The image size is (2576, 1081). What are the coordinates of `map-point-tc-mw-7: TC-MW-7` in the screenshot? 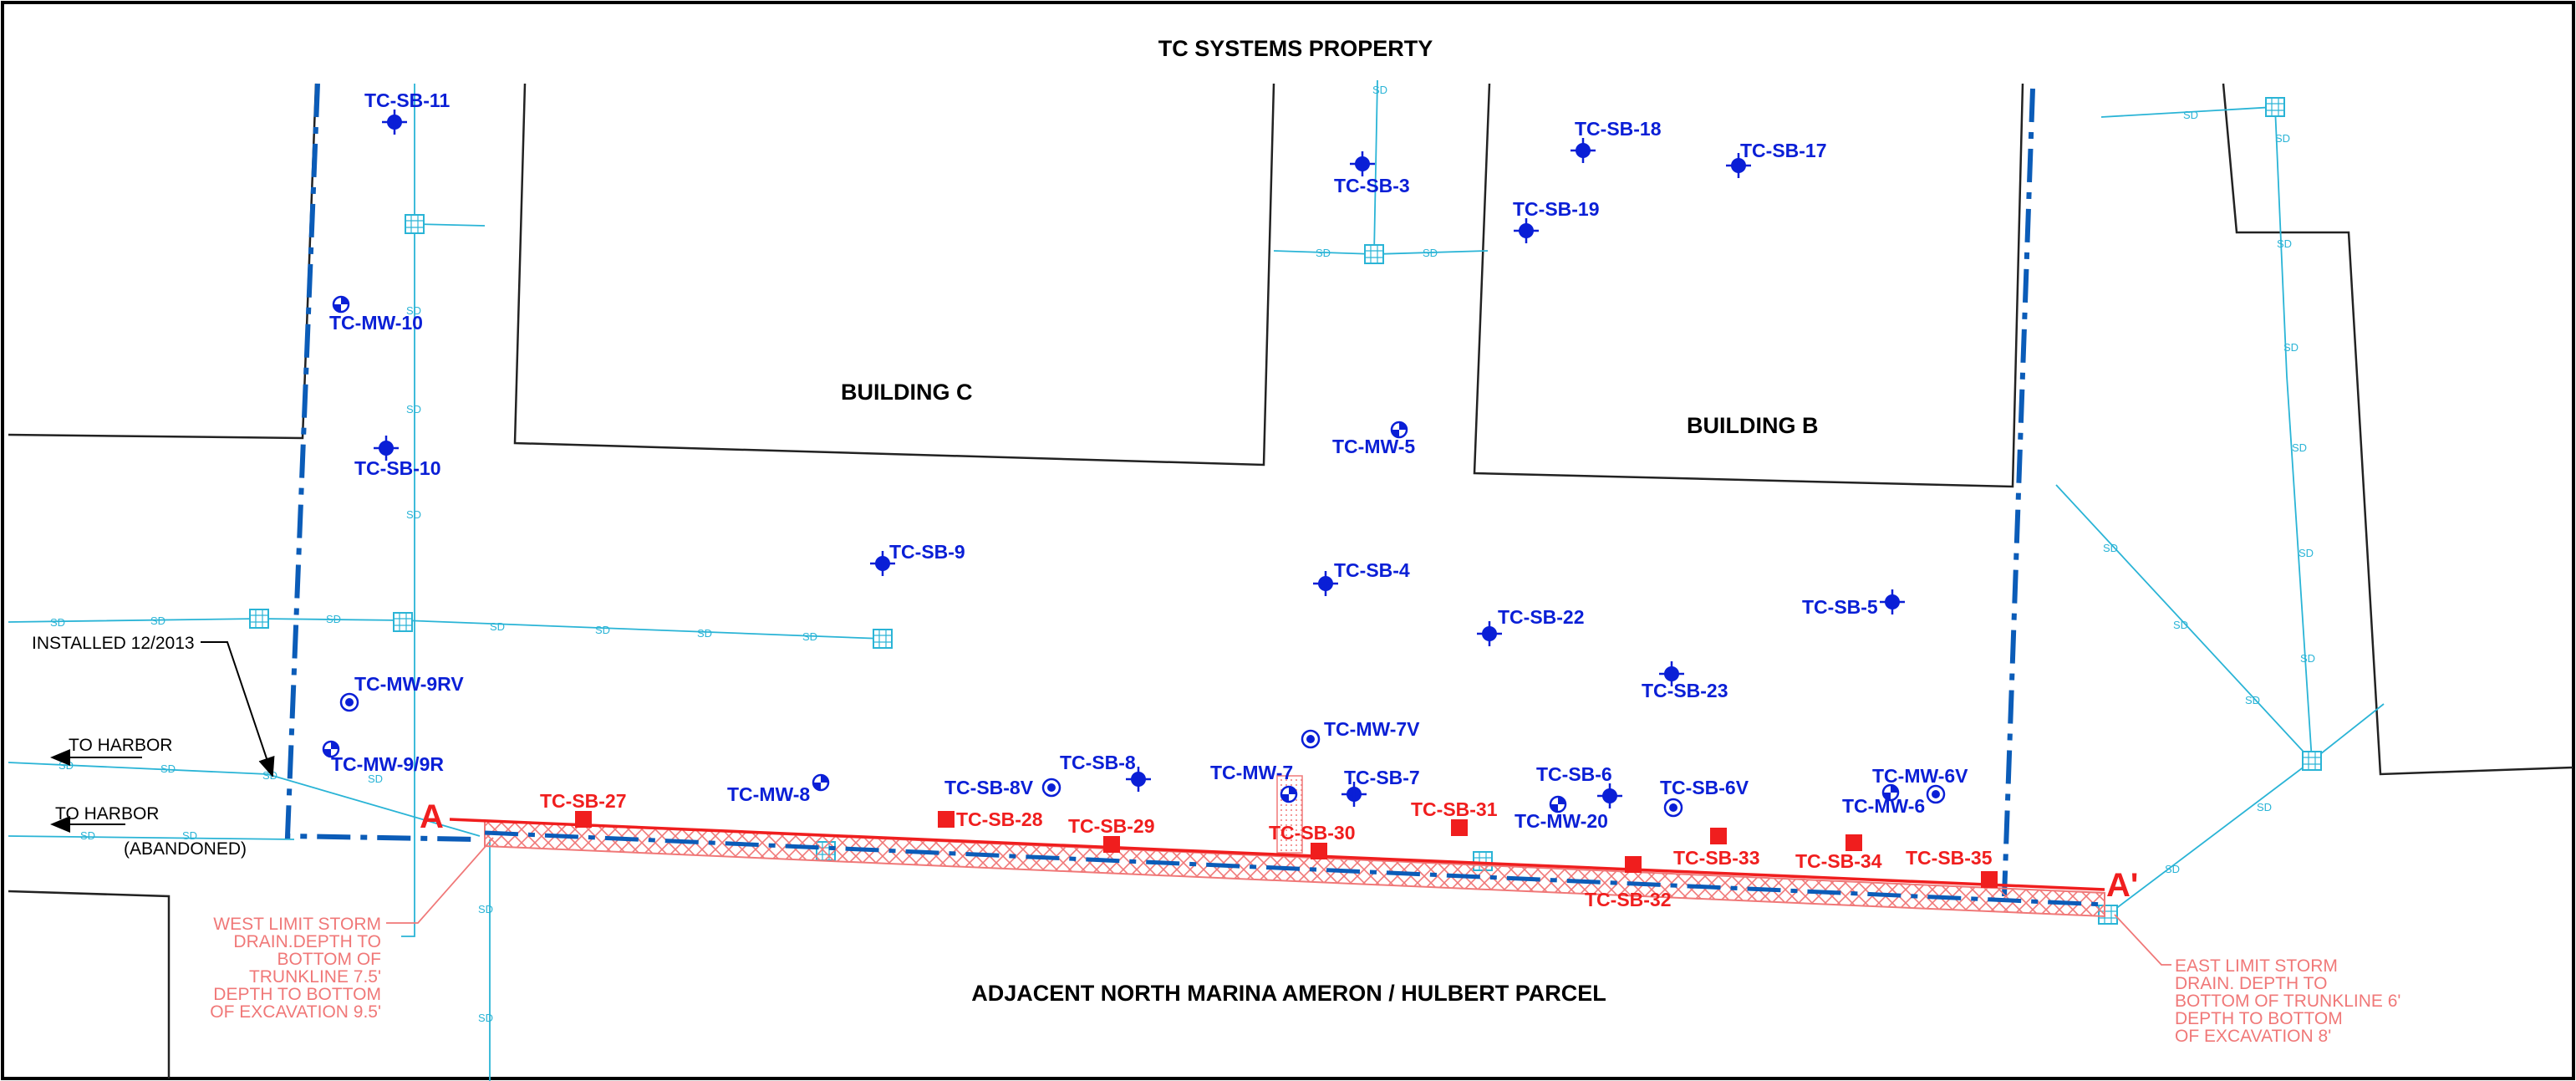 It's located at (1254, 782).